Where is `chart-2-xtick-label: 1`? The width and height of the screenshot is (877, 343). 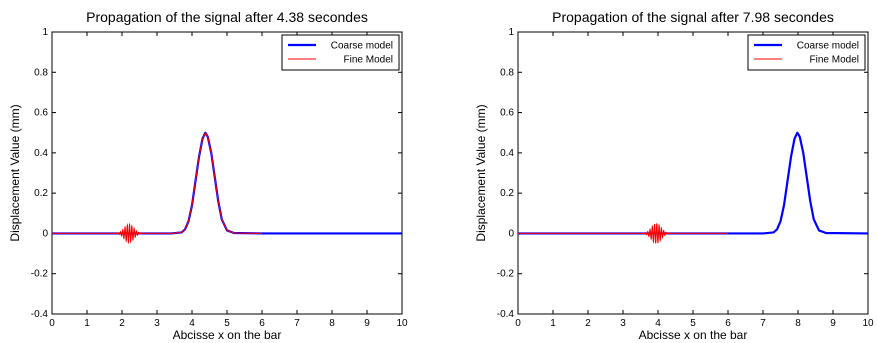 chart-2-xtick-label: 1 is located at coordinates (553, 323).